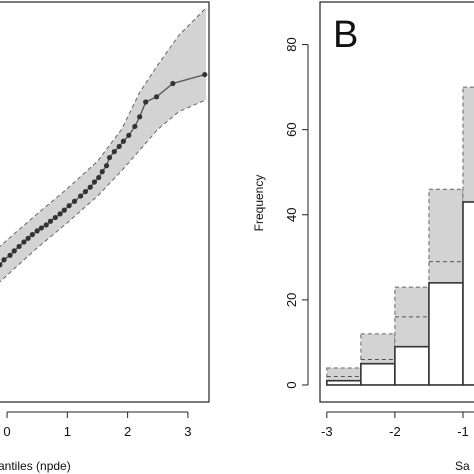 Image resolution: width=474 pixels, height=474 pixels. What do you see at coordinates (6, 431) in the screenshot?
I see `x-tick-label: 0` at bounding box center [6, 431].